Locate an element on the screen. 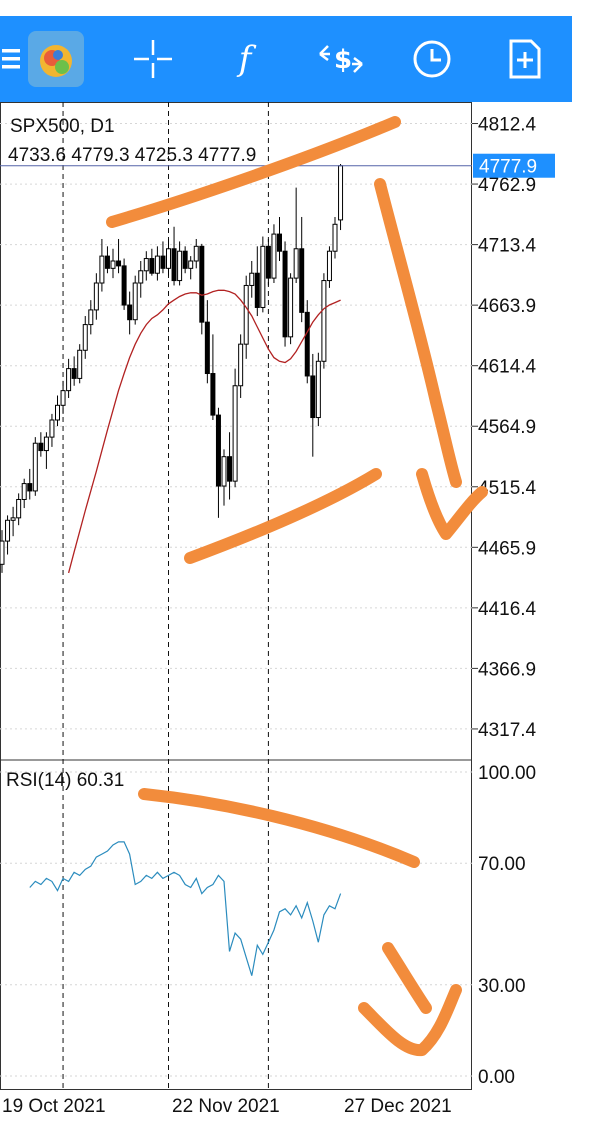 The height and width of the screenshot is (1145, 590). timeframe-button is located at coordinates (432, 59).